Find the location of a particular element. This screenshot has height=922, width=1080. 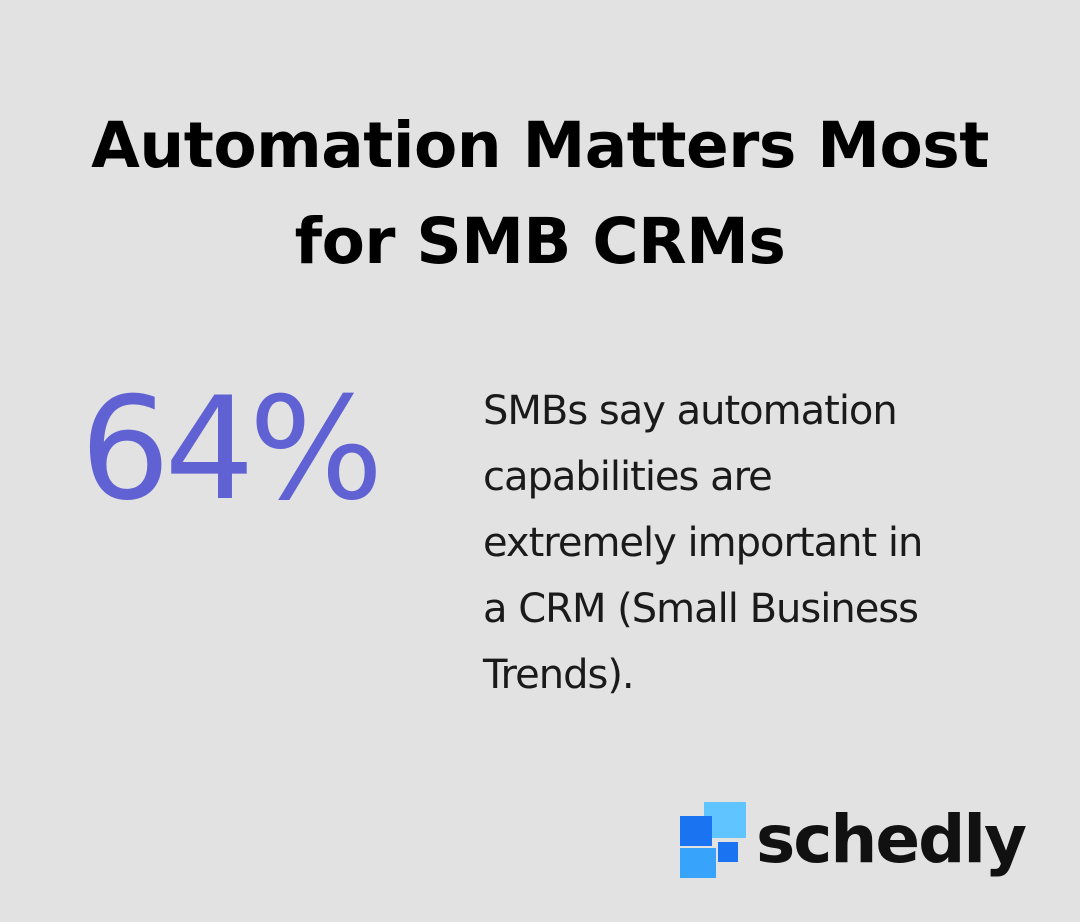

stat-description-line: a CRM (Small Business is located at coordinates (701, 609).